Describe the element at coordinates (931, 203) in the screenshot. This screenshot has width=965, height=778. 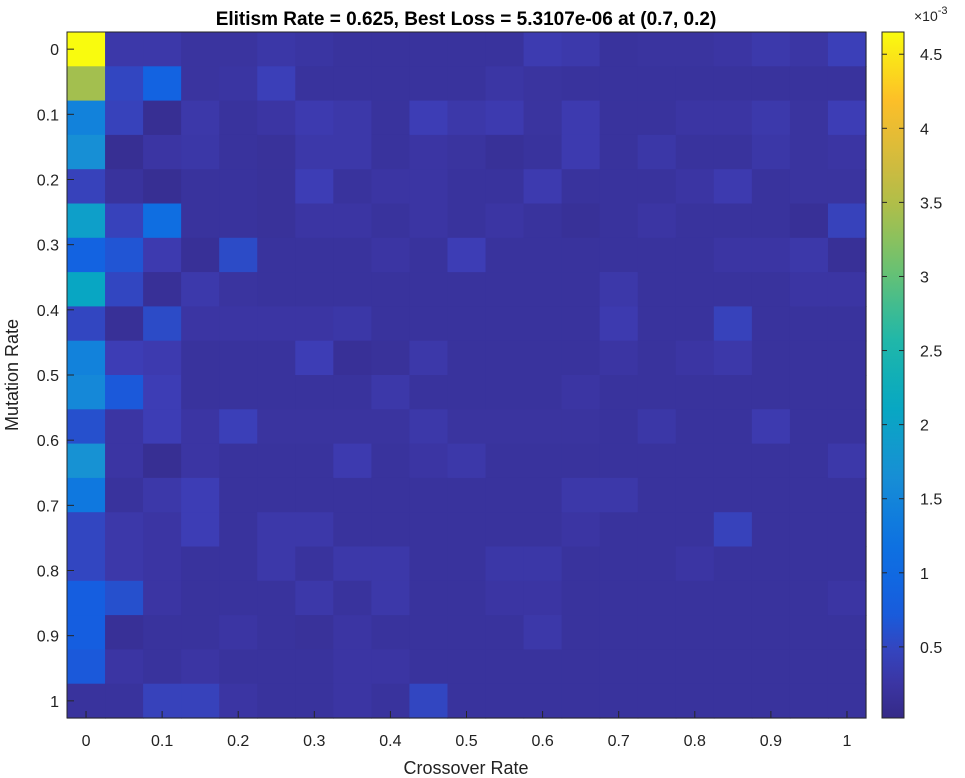
I see `colorbar-tick-label: 3.5` at that location.